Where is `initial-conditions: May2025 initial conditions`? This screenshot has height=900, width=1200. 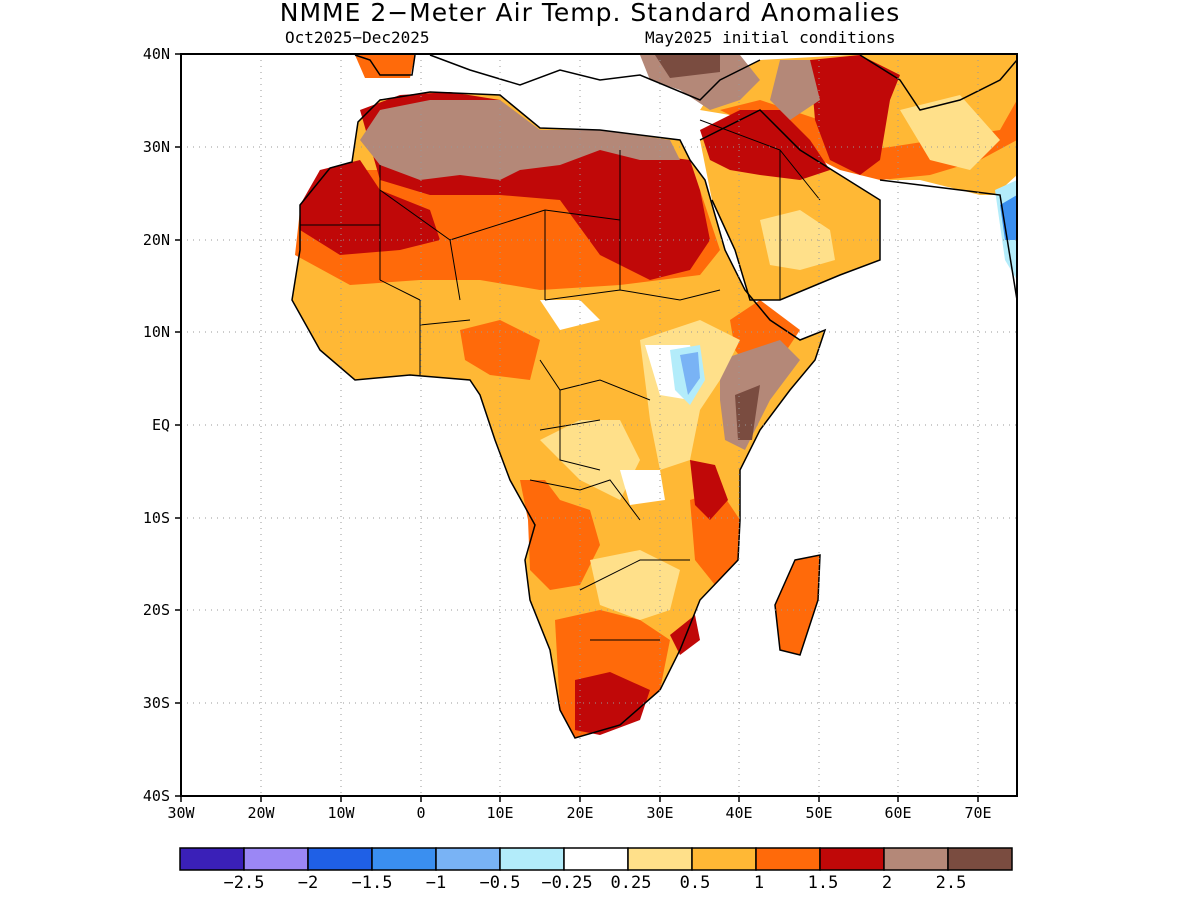 initial-conditions: May2025 initial conditions is located at coordinates (770, 37).